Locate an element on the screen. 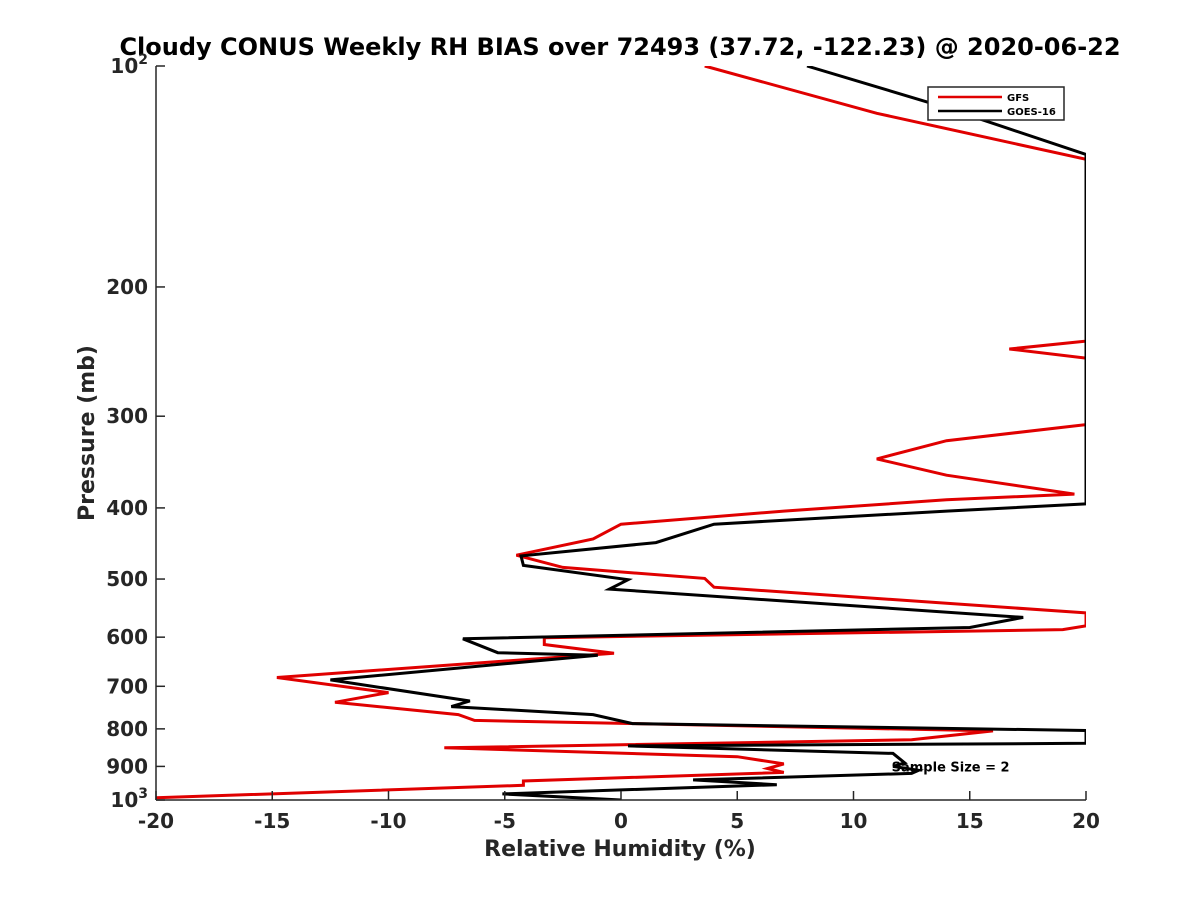  legend-label-gfs: GFS is located at coordinates (1018, 98).